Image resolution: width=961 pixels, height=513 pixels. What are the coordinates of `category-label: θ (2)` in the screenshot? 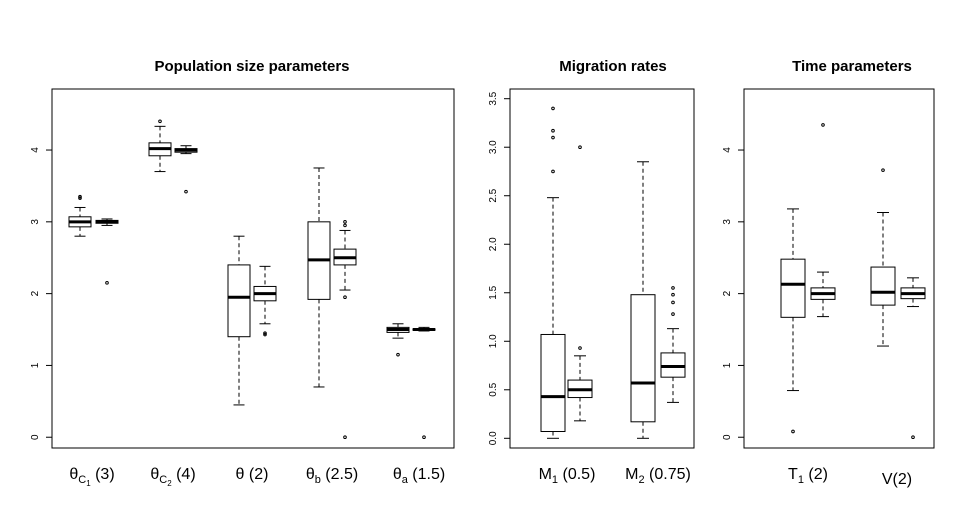 It's located at (252, 474).